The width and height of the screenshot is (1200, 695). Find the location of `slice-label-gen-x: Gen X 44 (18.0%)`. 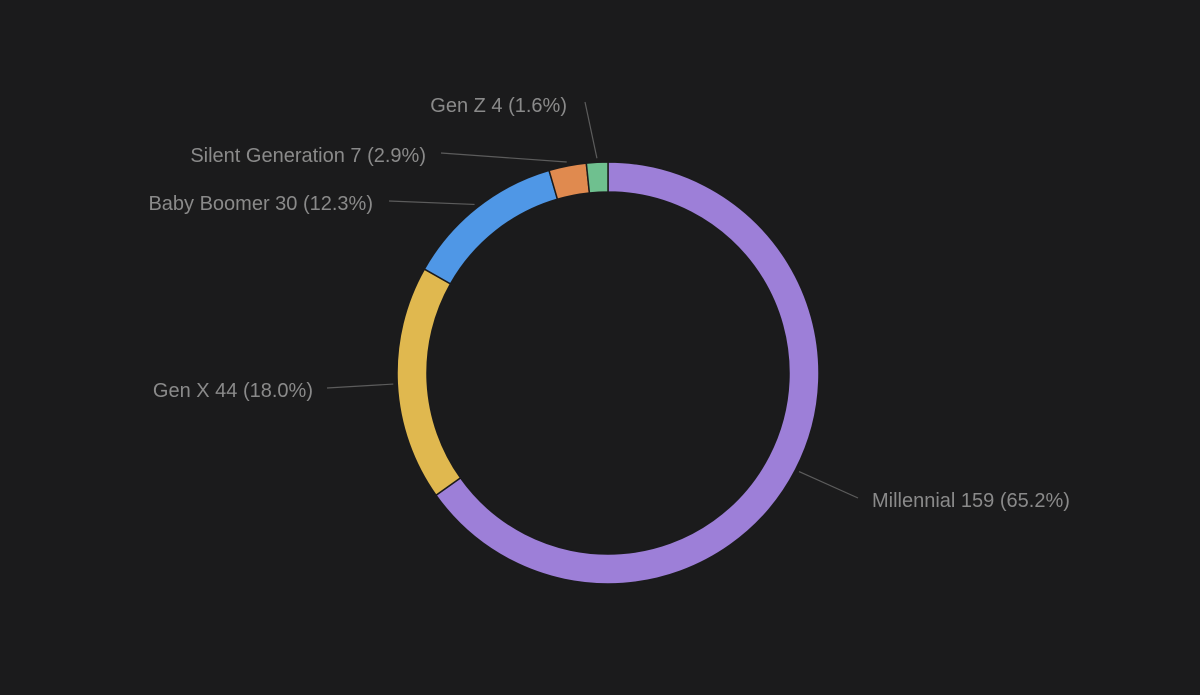

slice-label-gen-x: Gen X 44 (18.0%) is located at coordinates (233, 391).